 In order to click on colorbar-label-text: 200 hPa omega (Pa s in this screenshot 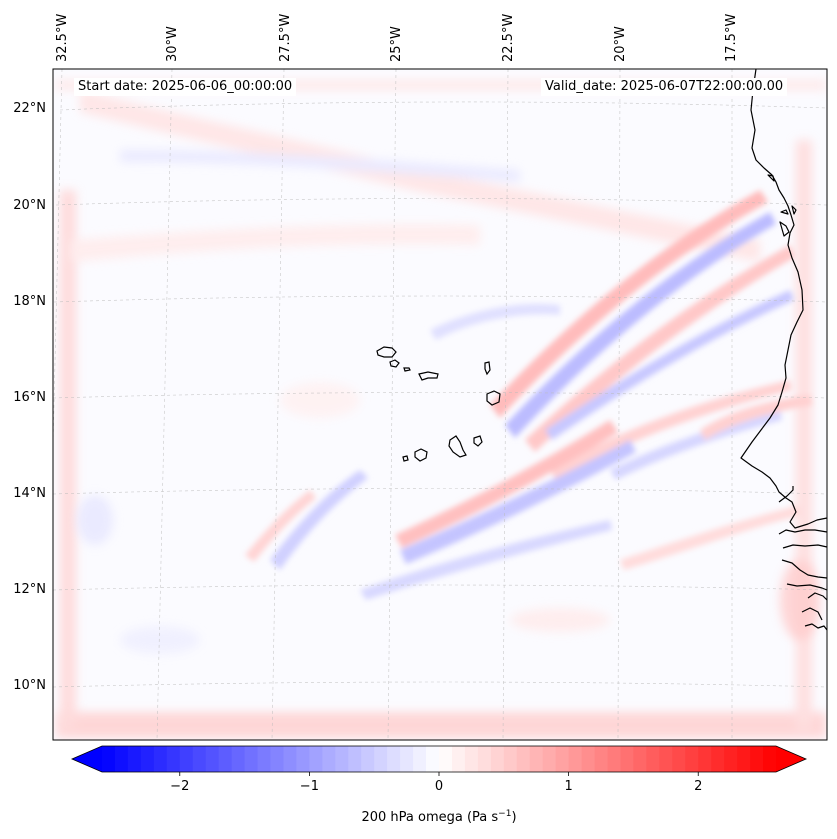, I will do `click(429, 817)`.